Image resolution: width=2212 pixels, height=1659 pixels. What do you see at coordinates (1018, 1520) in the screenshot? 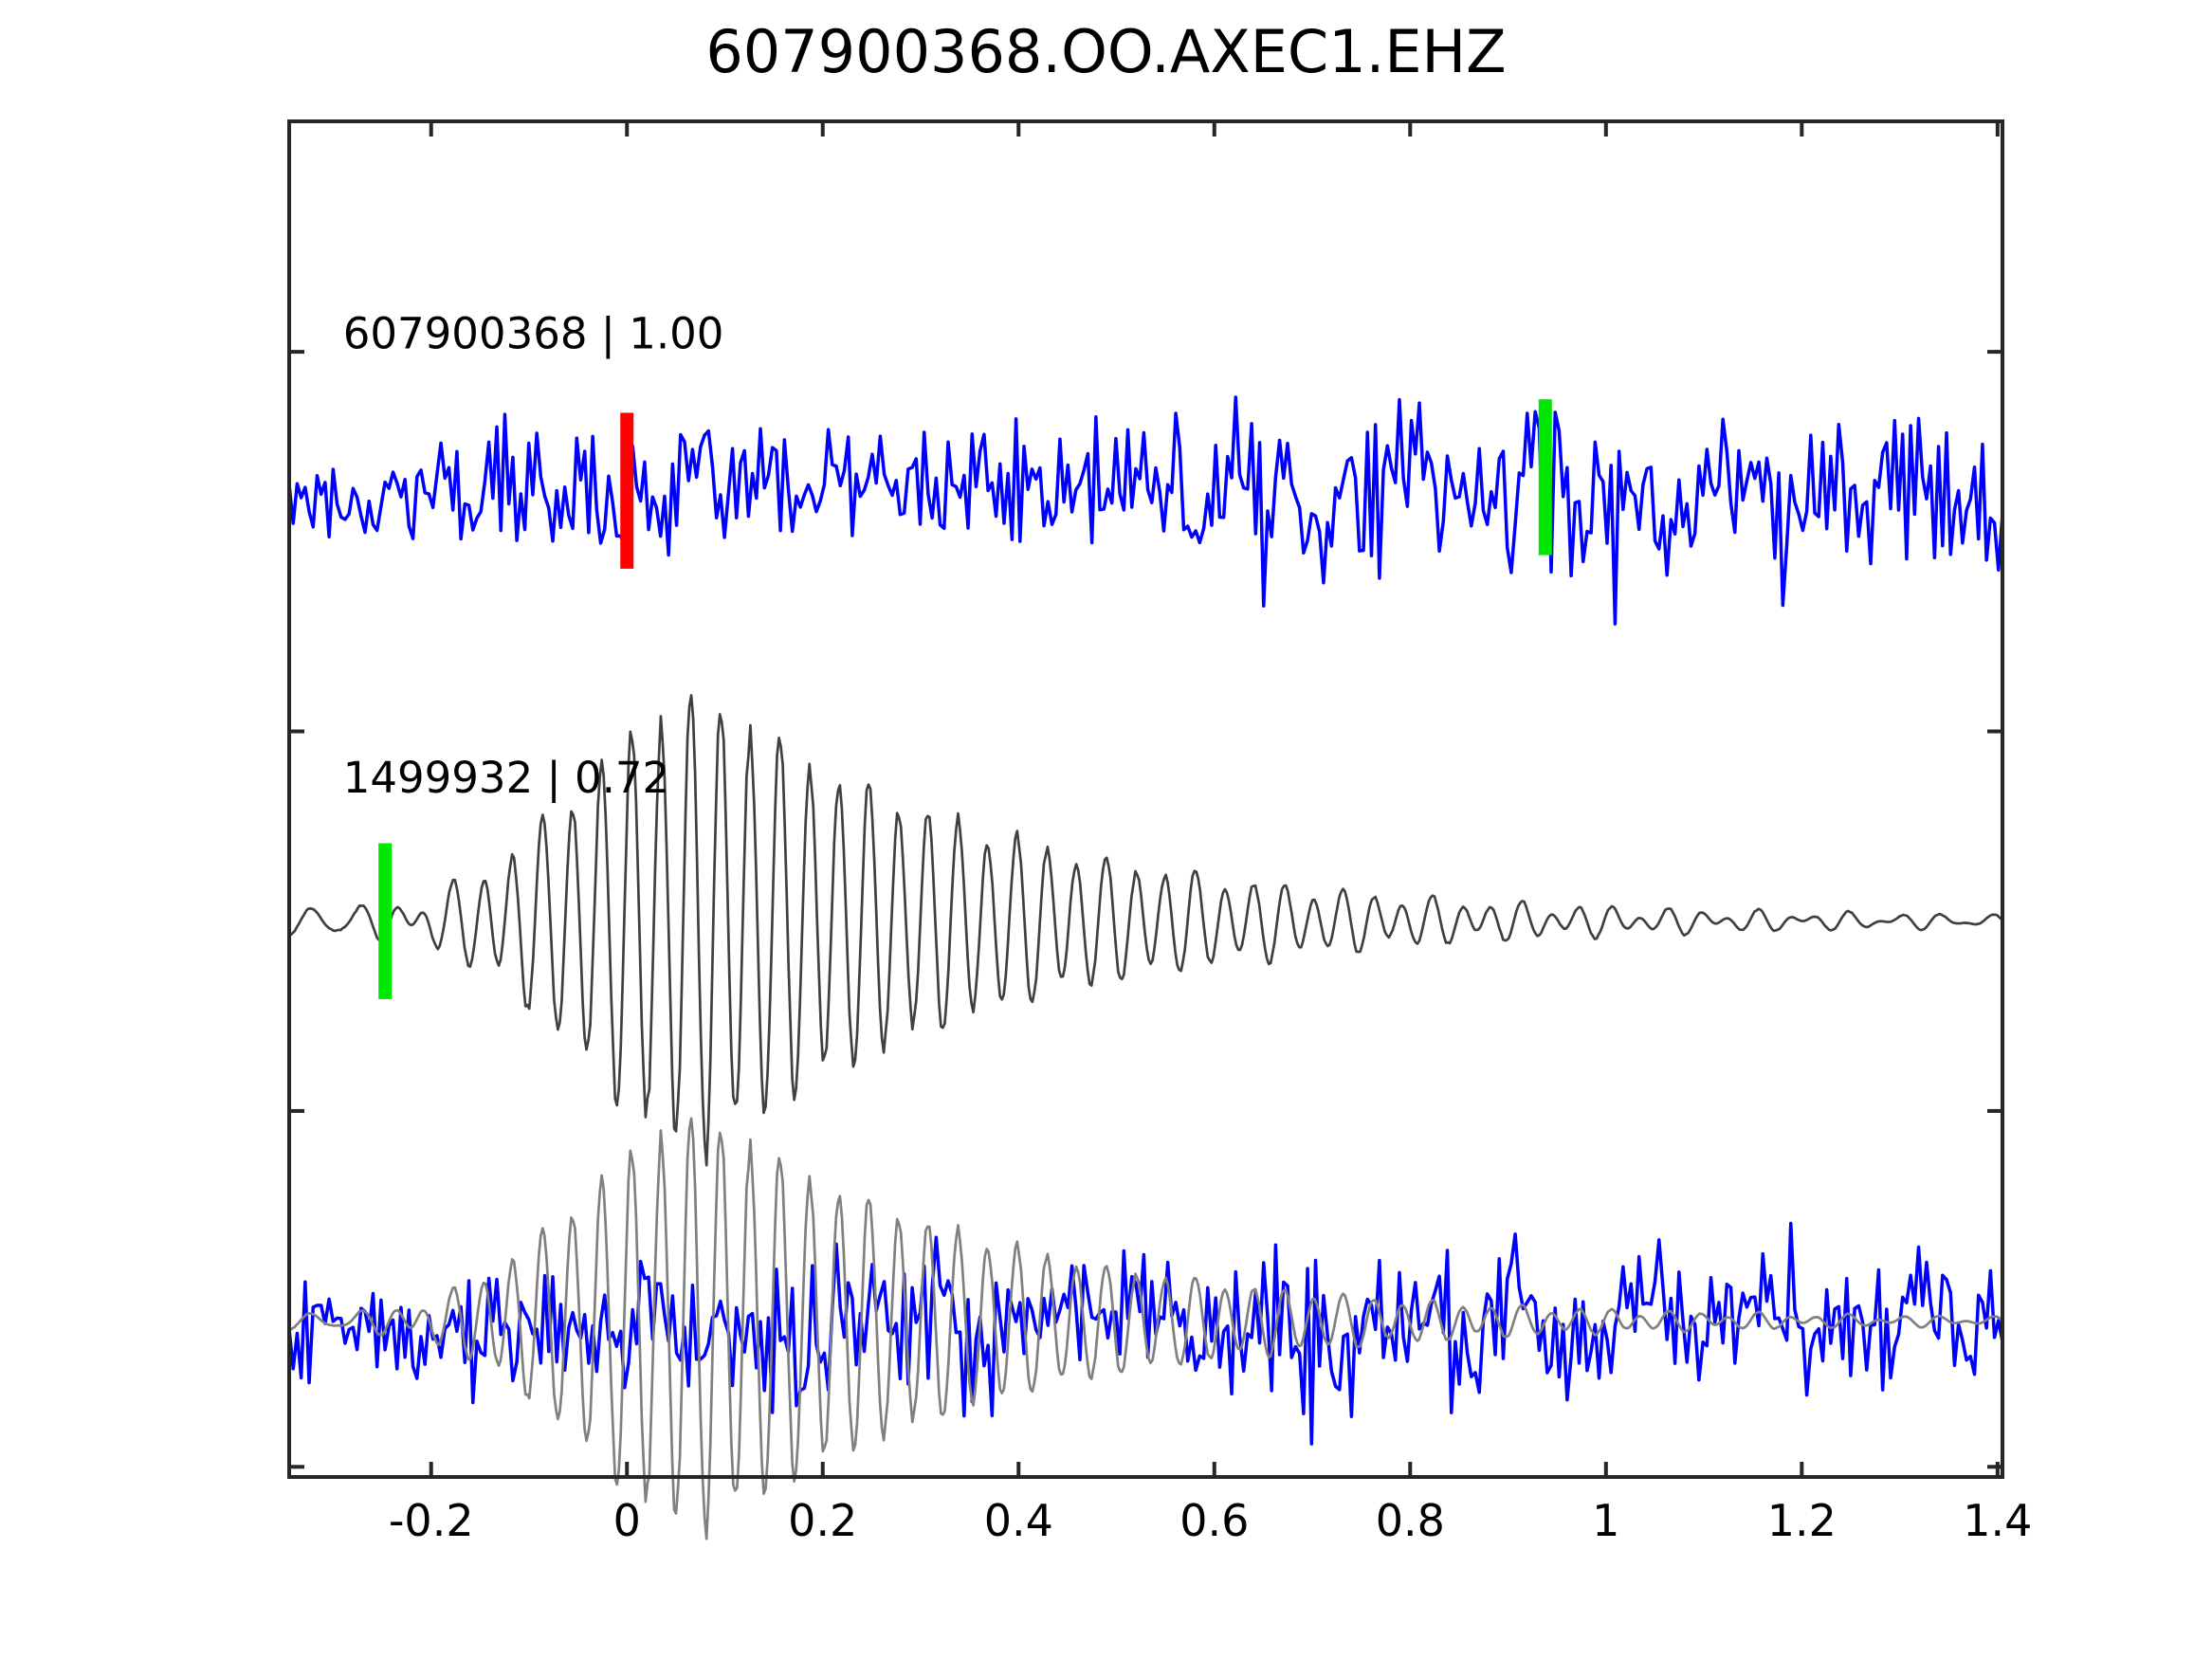
I see `x-tick-label: 0.4` at bounding box center [1018, 1520].